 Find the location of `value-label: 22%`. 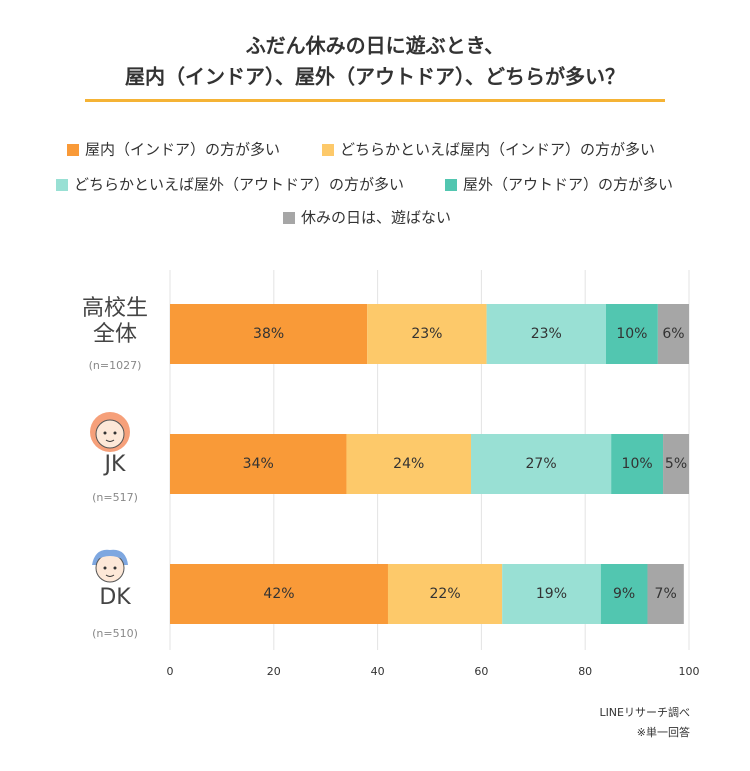

value-label: 22% is located at coordinates (445, 594).